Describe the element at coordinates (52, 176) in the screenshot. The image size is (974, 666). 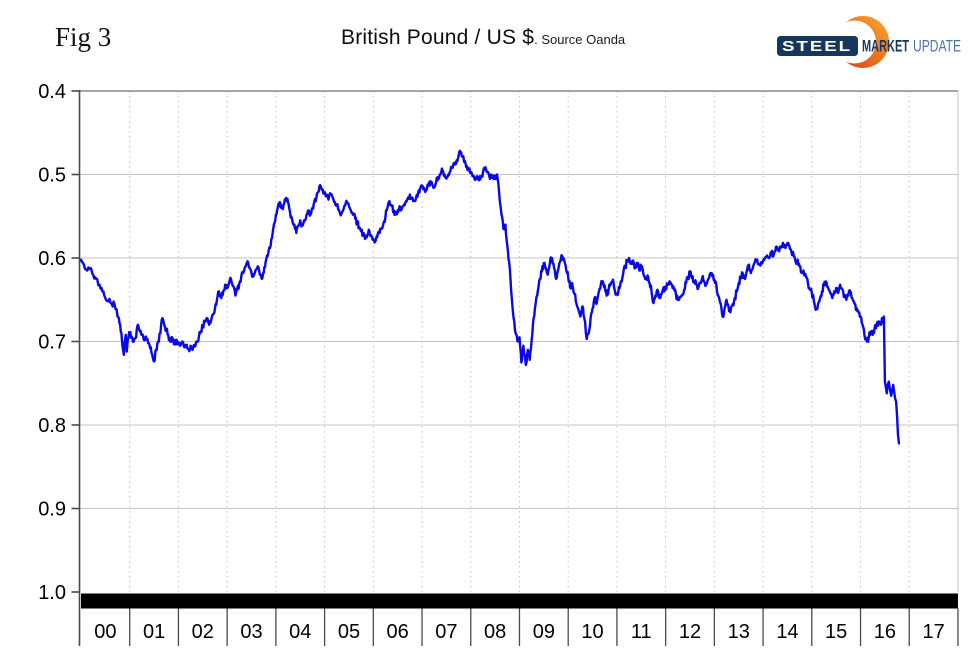
I see `y-tick-label: 0.5` at that location.